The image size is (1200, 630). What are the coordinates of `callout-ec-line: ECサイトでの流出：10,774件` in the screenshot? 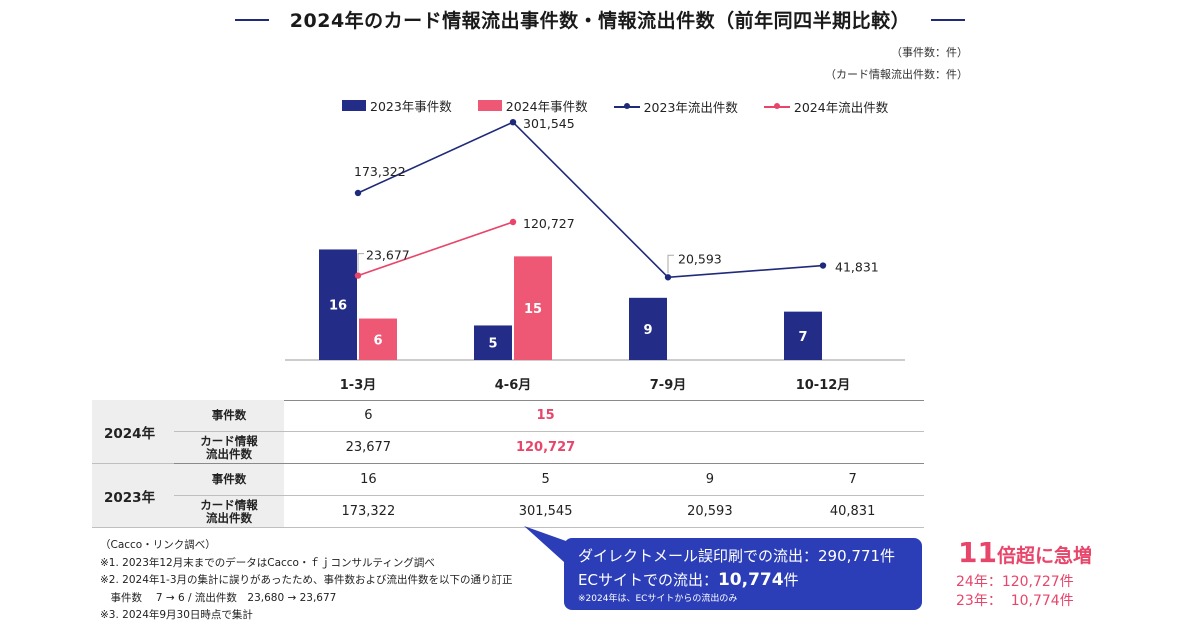 It's located at (688, 579).